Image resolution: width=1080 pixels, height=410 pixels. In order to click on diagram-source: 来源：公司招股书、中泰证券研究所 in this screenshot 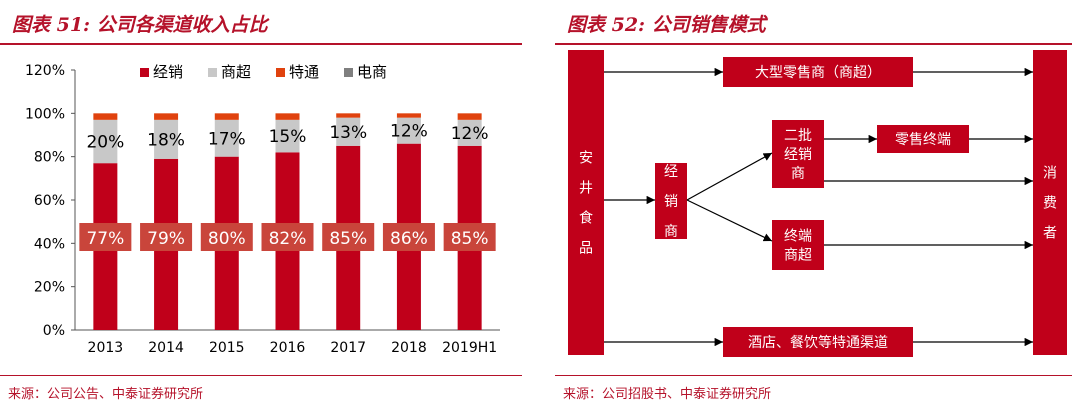, I will do `click(667, 394)`.